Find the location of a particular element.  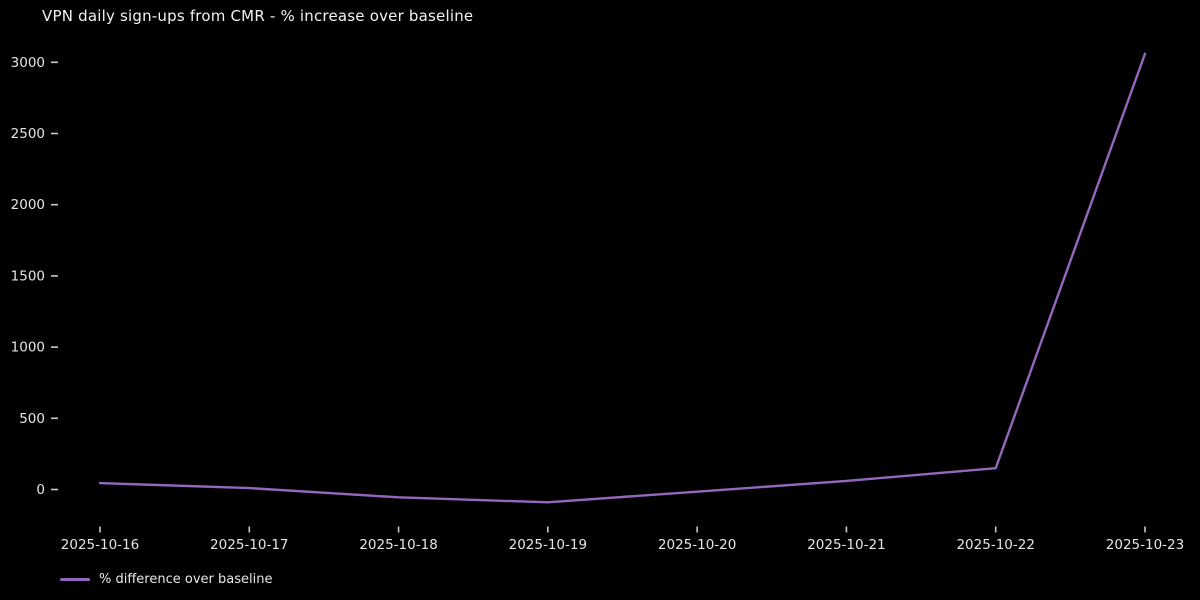

y-axis-tick-label: 500 is located at coordinates (32, 419).